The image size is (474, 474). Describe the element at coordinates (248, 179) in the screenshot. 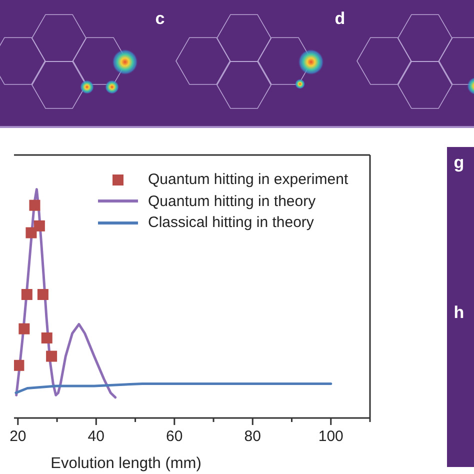

I see `legend-label: Quantum hitting in experiment` at that location.